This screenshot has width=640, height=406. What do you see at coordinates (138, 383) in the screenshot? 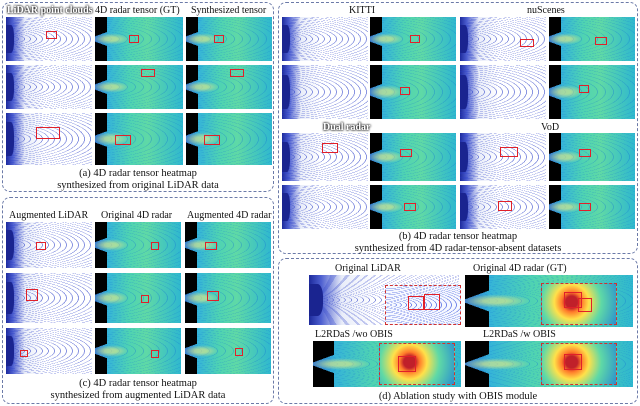
I see `caption-c-line1: (c) 4D radar tensor heatmap` at bounding box center [138, 383].